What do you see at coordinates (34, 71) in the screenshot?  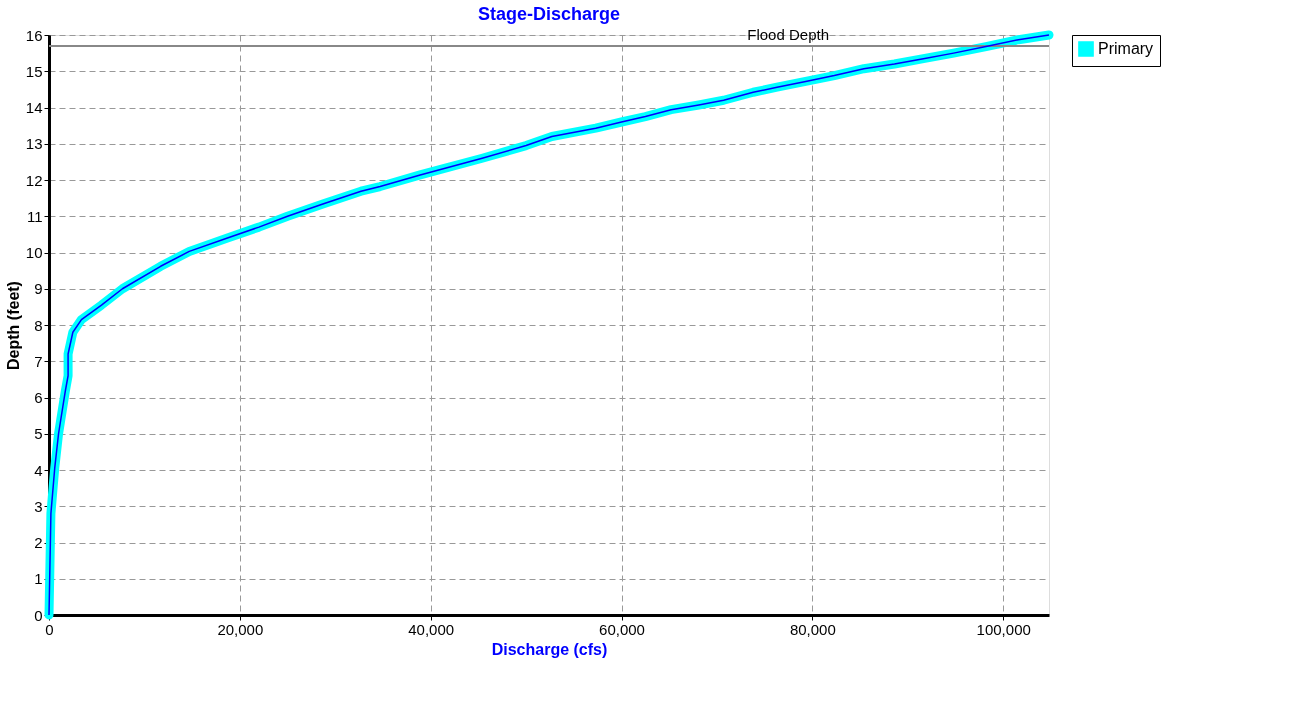 I see `y-tick-label: 15` at bounding box center [34, 71].